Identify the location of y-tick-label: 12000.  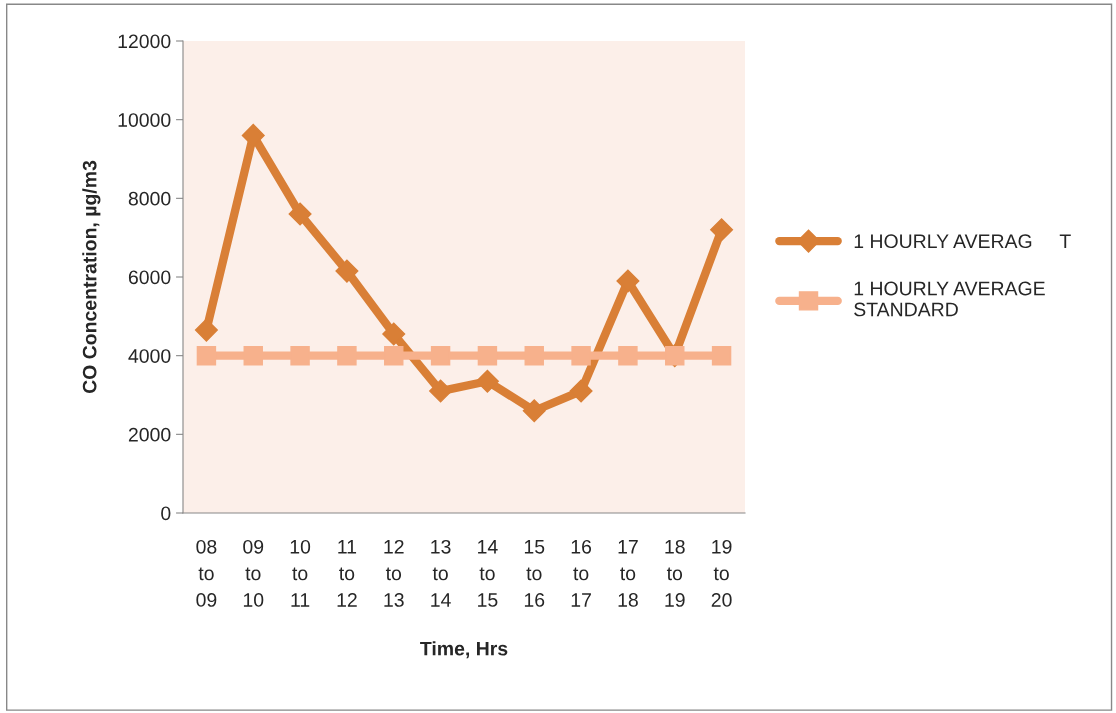
(144, 41).